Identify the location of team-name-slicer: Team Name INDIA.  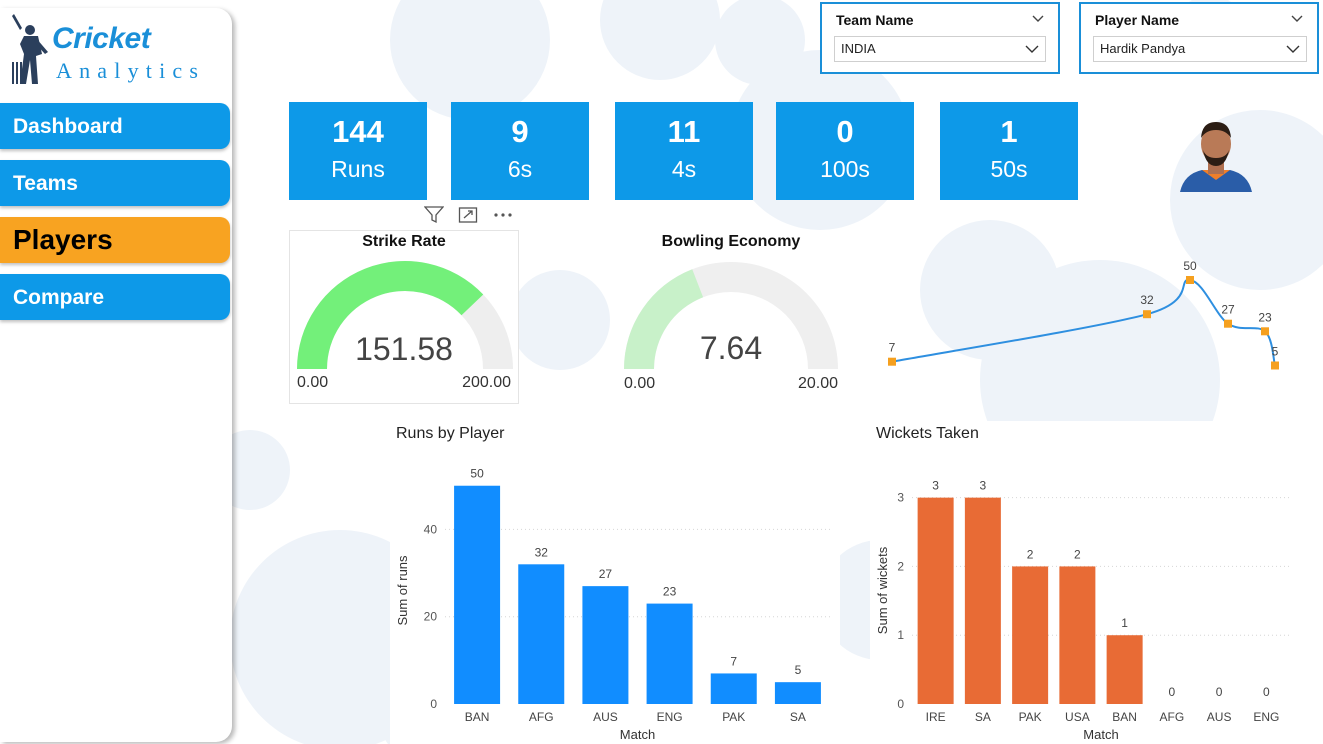
(940, 38).